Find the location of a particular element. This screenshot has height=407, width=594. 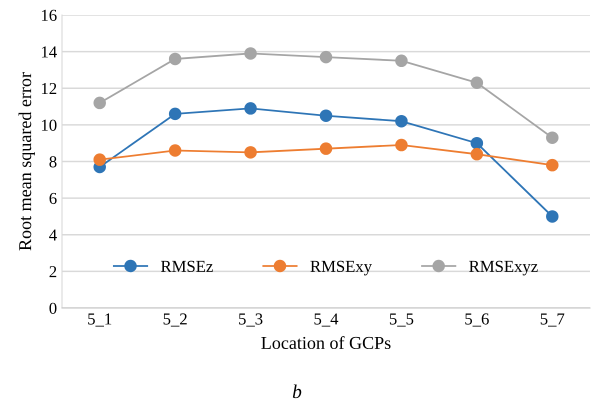

legend-label: RMSEz is located at coordinates (187, 266).